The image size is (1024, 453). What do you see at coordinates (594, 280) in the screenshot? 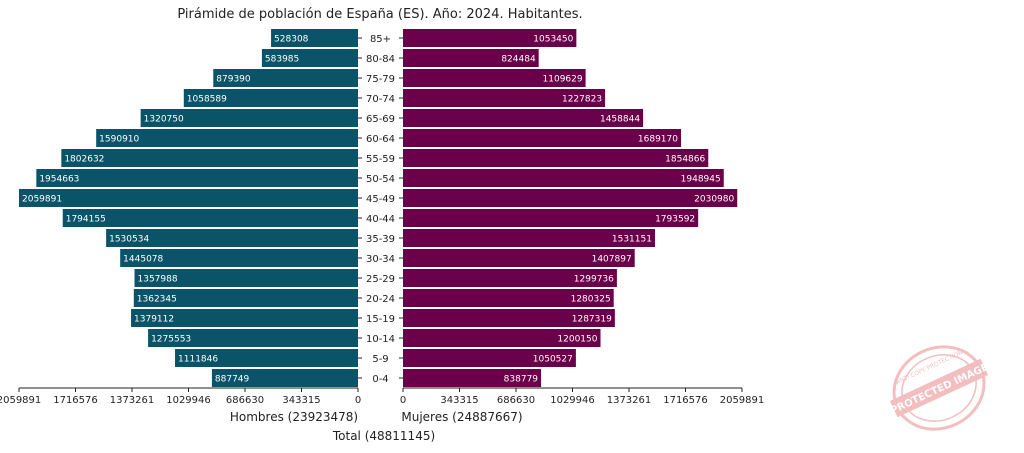
I see `female-value-label: 1299736` at bounding box center [594, 280].